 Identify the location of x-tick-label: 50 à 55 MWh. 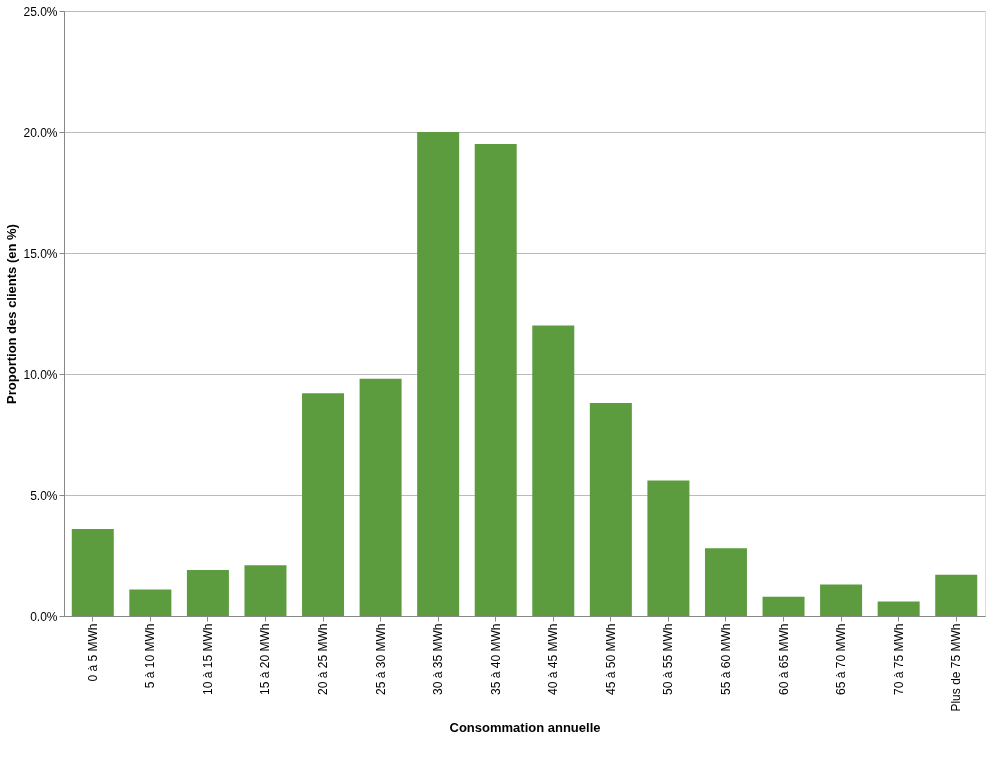
(668, 659).